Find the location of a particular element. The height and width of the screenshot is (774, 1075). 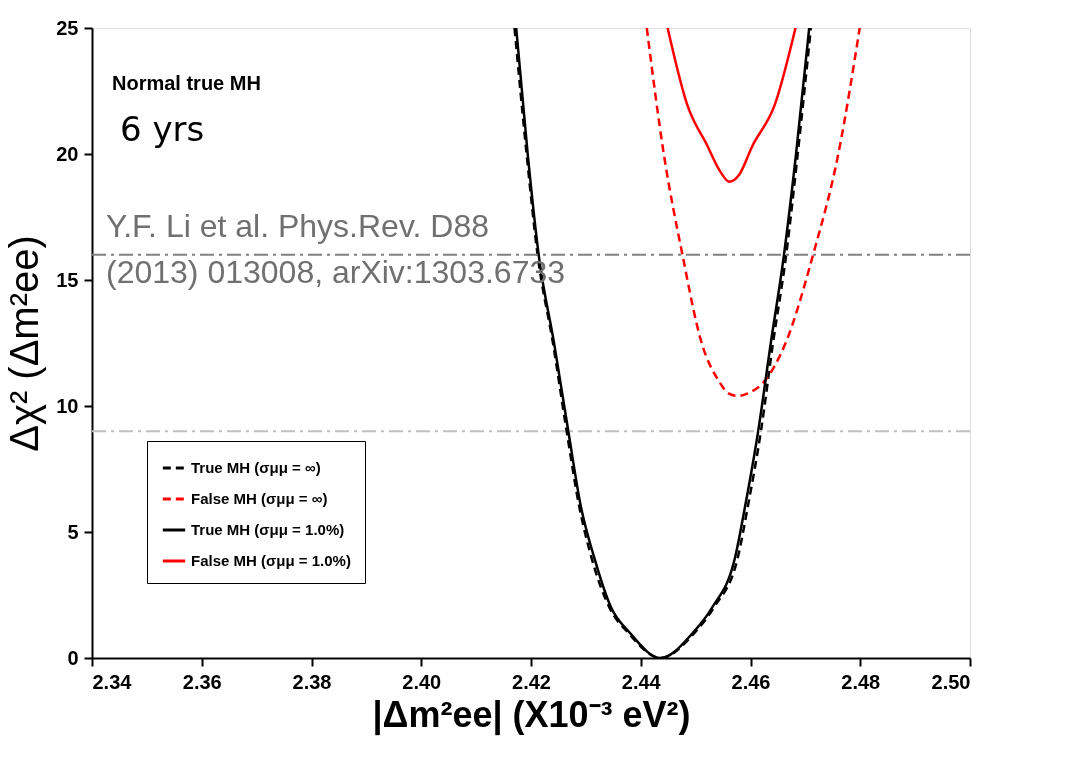

x-axis-title: |Δm²ee| (X10⁻³ eV²) is located at coordinates (531, 714).